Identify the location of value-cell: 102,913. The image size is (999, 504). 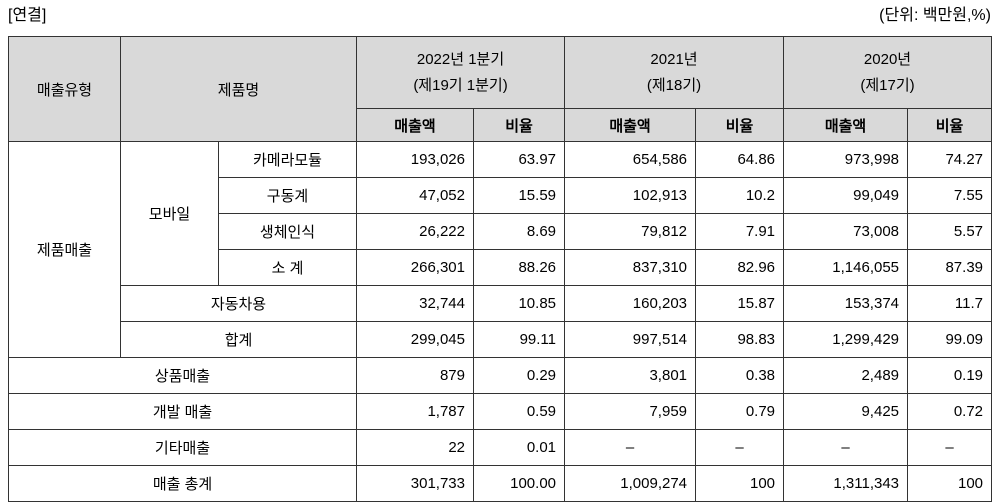
(630, 195).